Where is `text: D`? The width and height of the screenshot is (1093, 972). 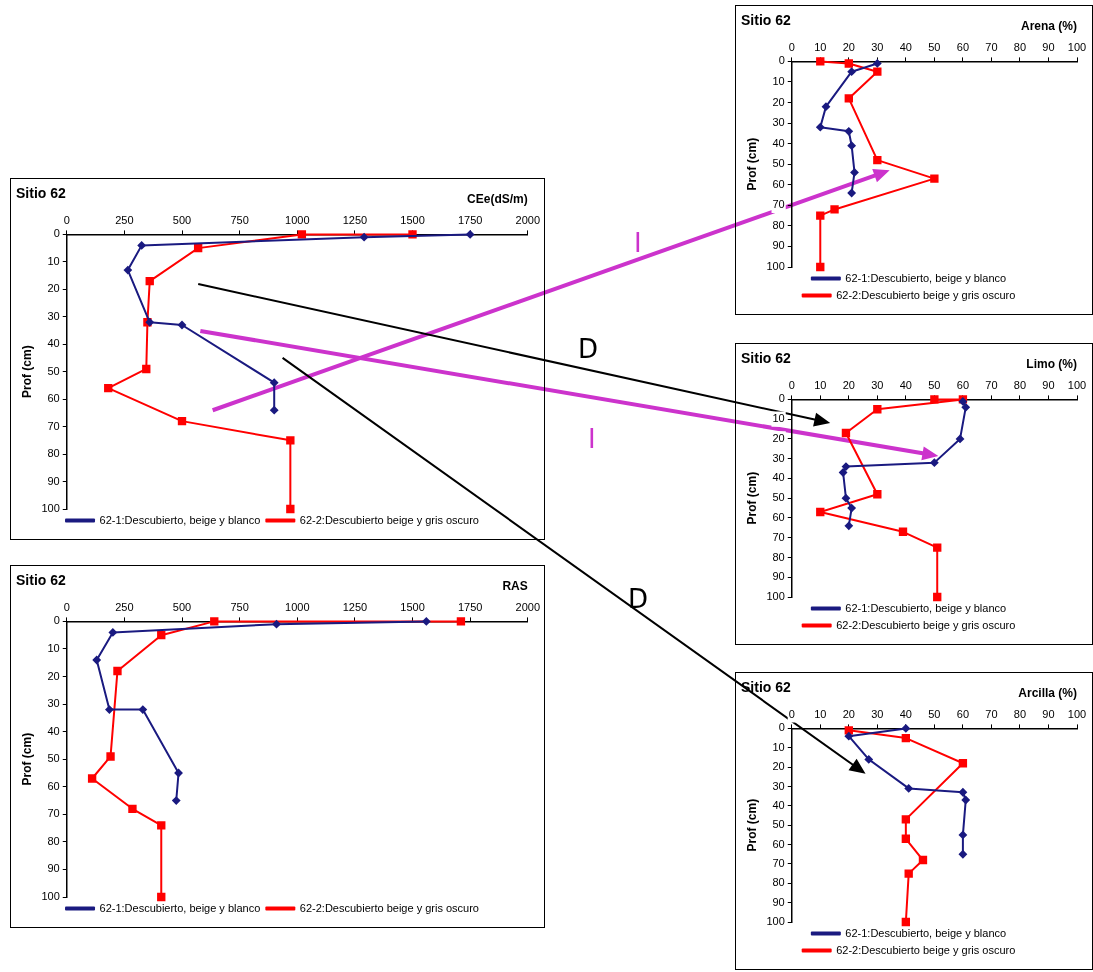 text: D is located at coordinates (588, 349).